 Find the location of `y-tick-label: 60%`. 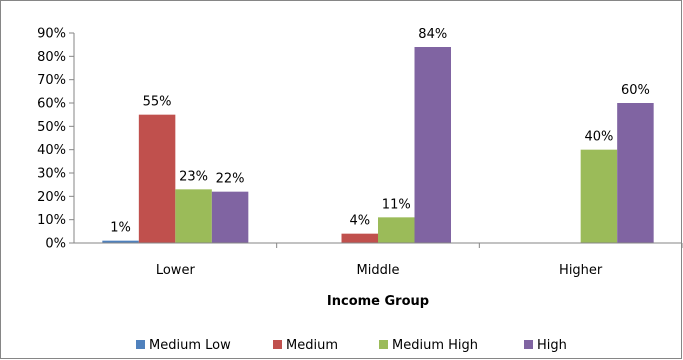

y-tick-label: 60% is located at coordinates (51, 104).